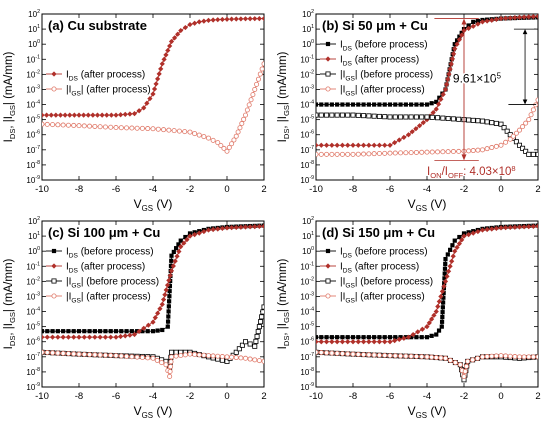  What do you see at coordinates (328, 266) in the screenshot?
I see `legend-marker` at bounding box center [328, 266].